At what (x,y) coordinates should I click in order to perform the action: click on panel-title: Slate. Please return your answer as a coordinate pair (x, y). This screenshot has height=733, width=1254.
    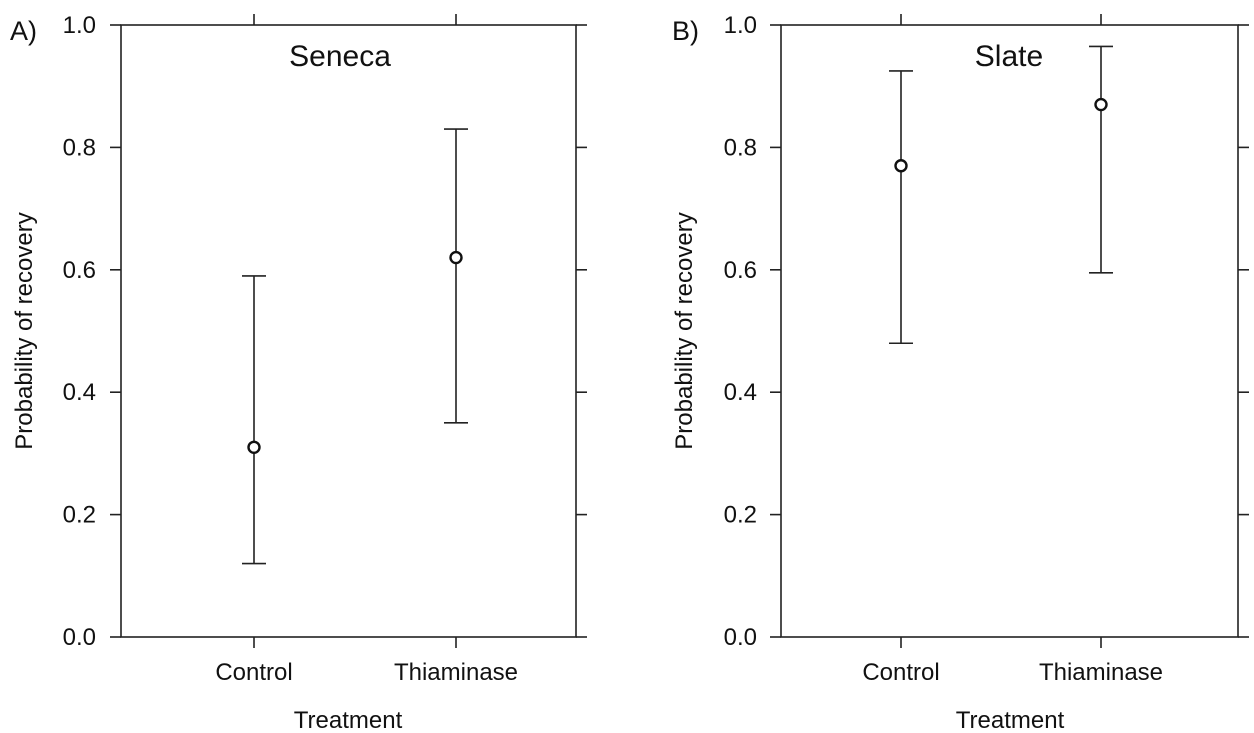
    Looking at the image, I should click on (1009, 56).